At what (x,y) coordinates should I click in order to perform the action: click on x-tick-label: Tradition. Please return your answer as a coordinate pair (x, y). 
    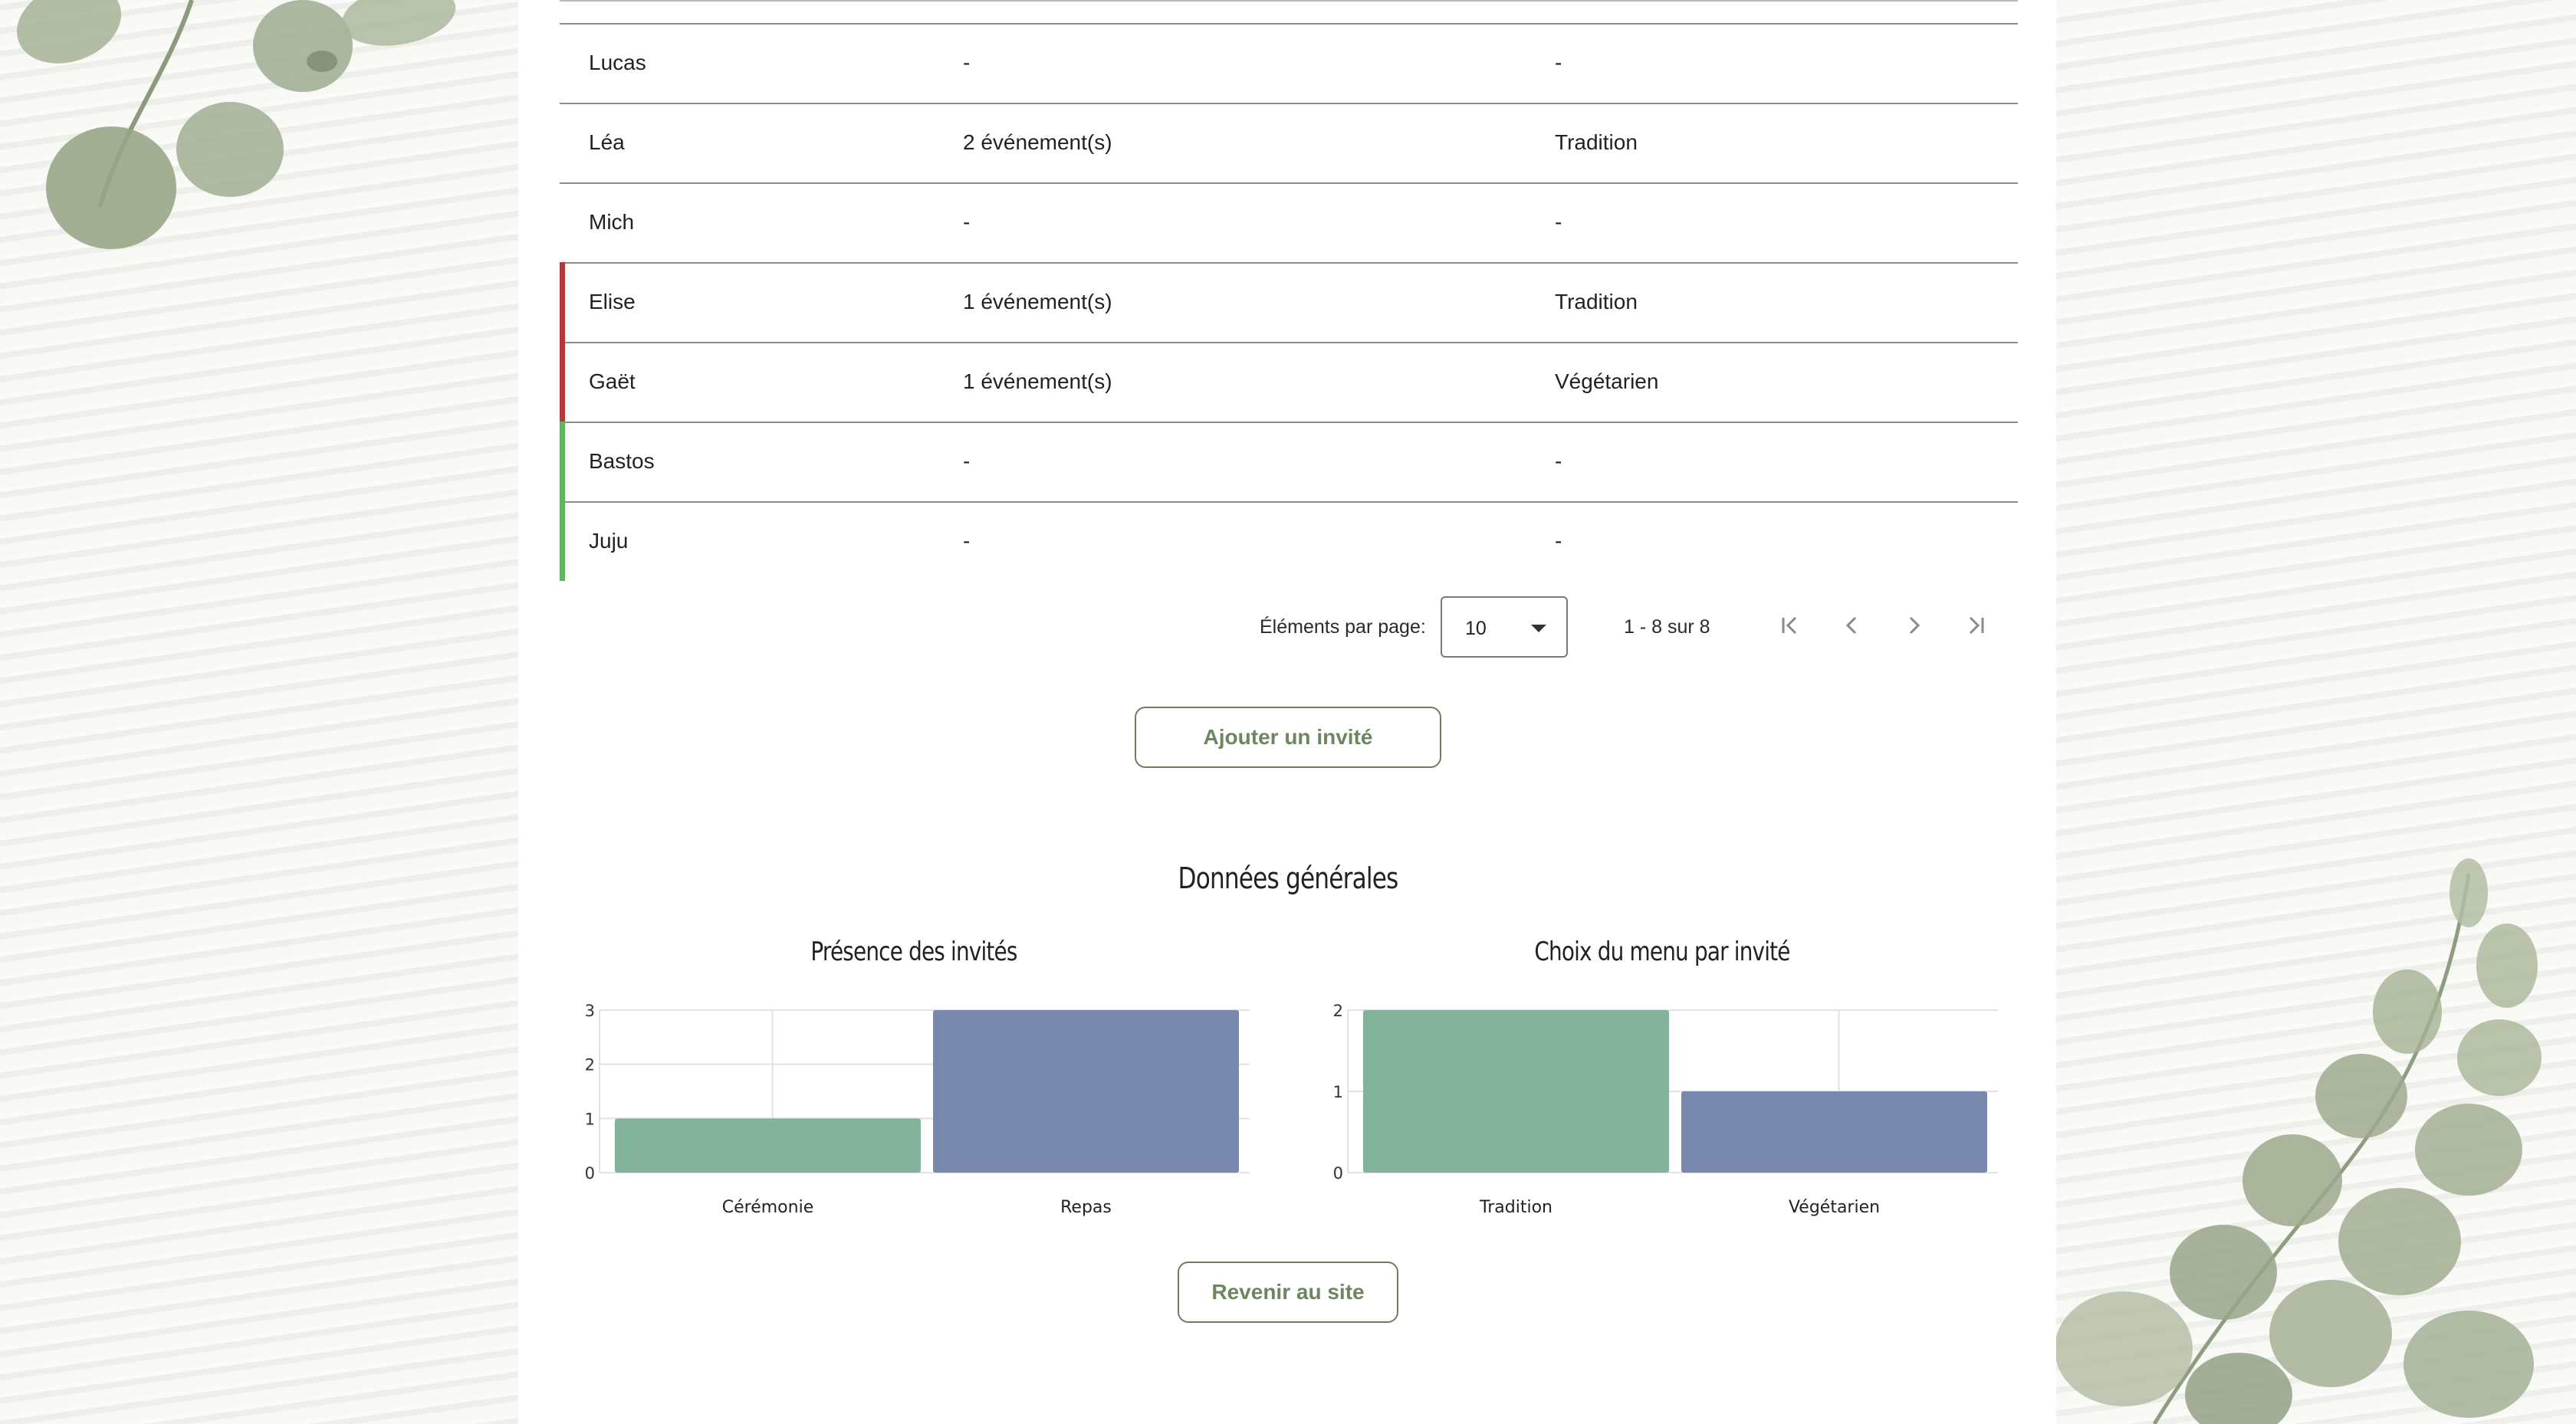
    Looking at the image, I should click on (1516, 1207).